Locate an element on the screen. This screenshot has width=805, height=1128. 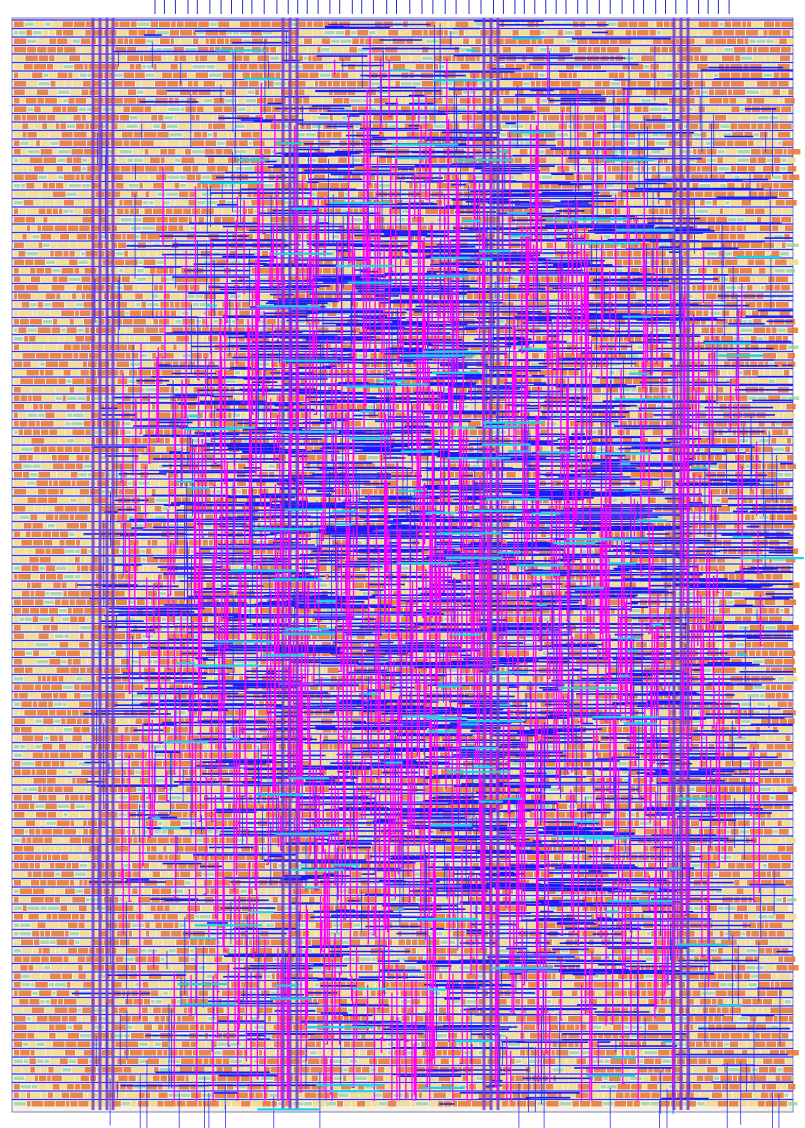
io-pin is located at coordinates (442, 7).